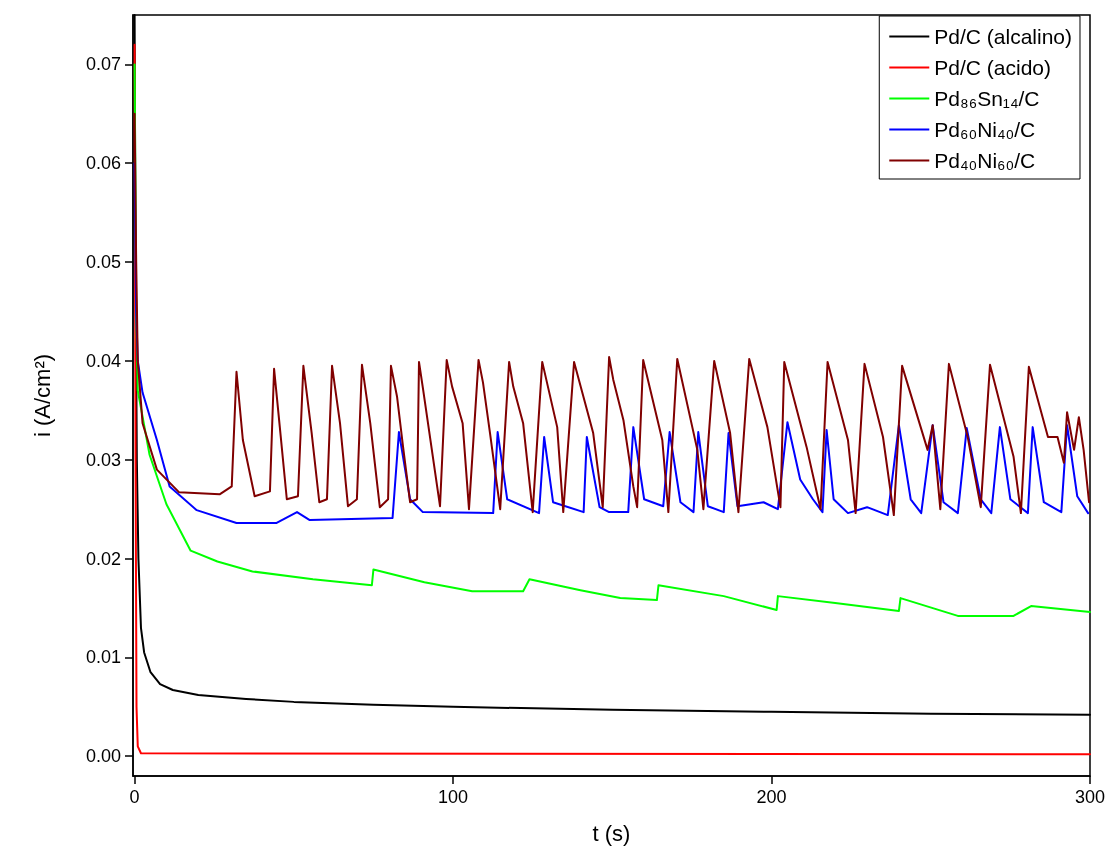  What do you see at coordinates (1003, 36) in the screenshot?
I see `legend-label: Pd/C (alcalino)` at bounding box center [1003, 36].